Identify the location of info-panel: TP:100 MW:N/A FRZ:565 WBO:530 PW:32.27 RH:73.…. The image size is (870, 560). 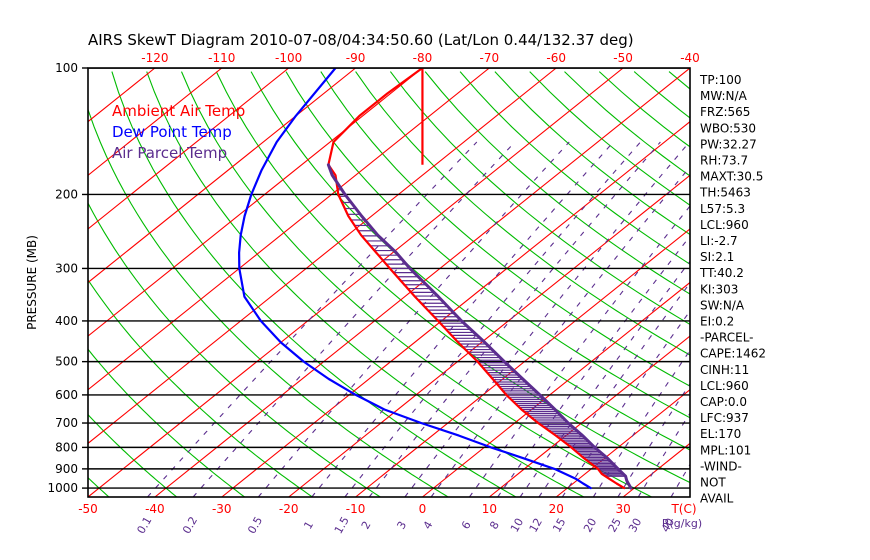
(732, 289).